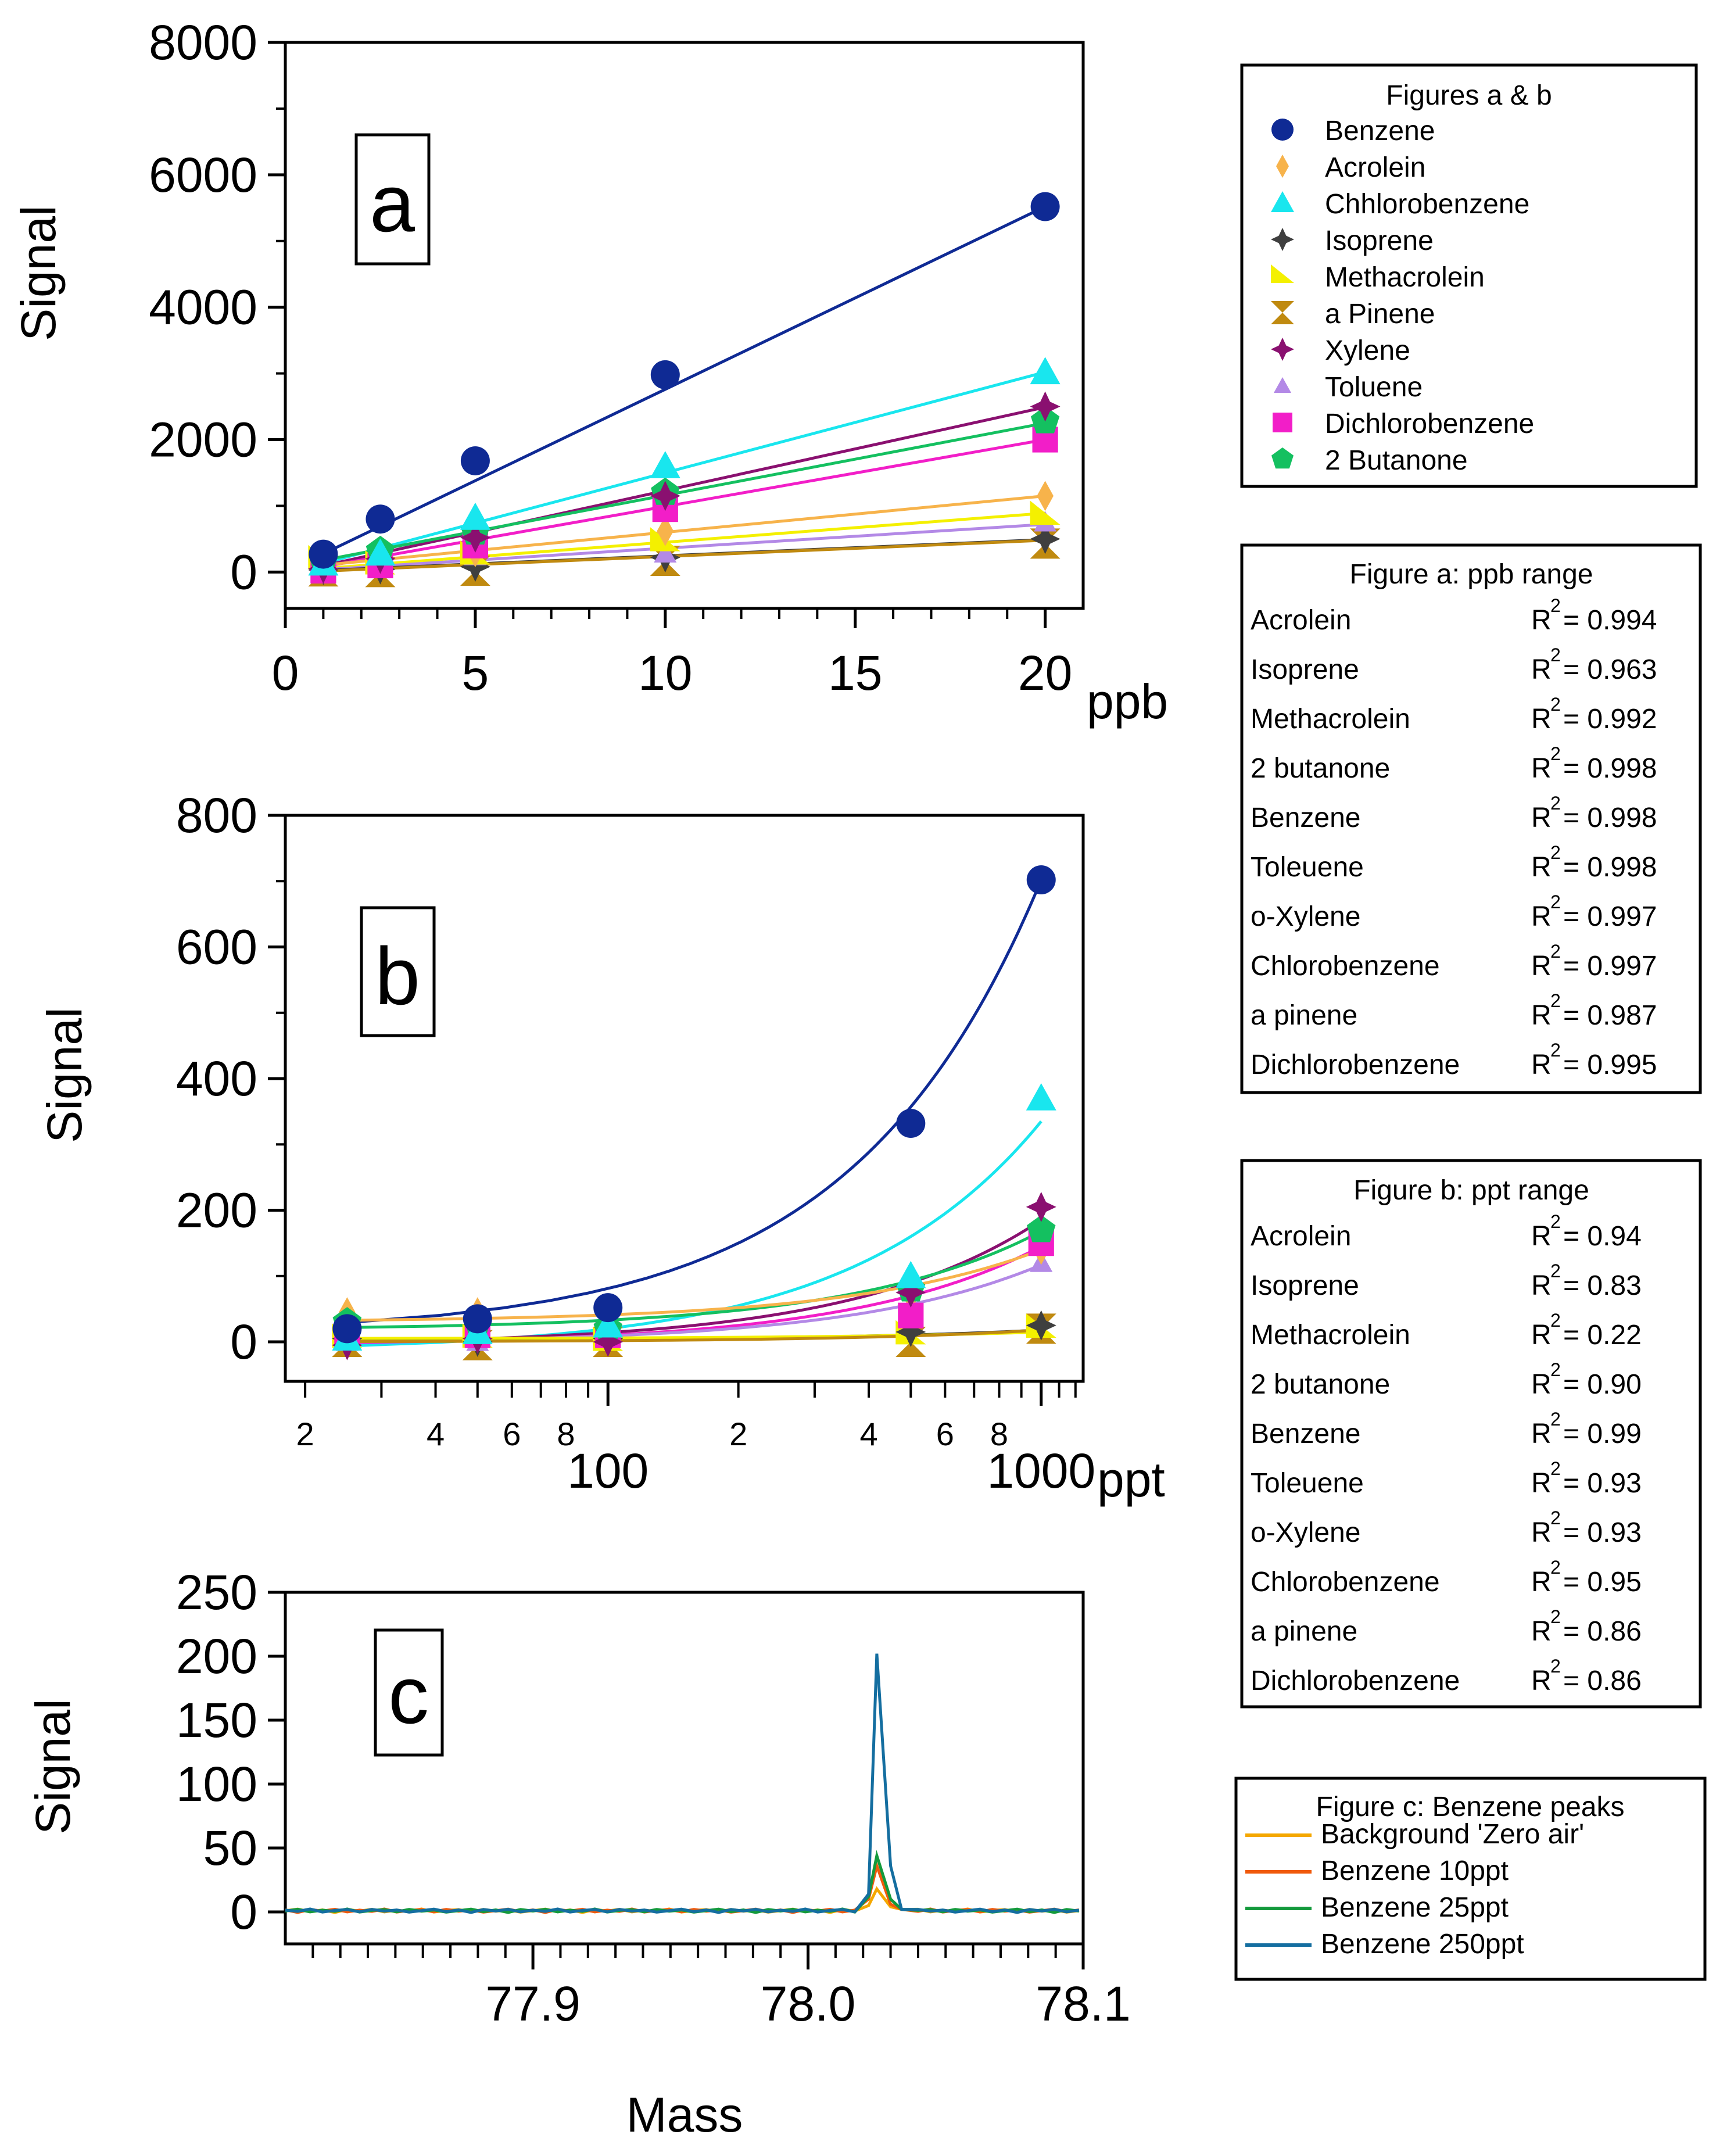  Describe the element at coordinates (398, 976) in the screenshot. I see `panel-b-label: b` at that location.